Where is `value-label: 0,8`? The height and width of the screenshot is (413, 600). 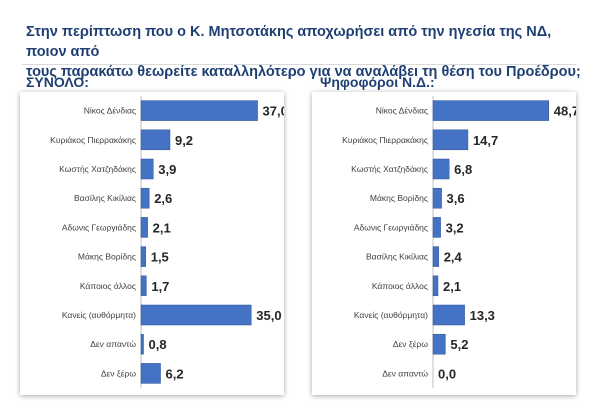
value-label: 0,8 is located at coordinates (158, 344).